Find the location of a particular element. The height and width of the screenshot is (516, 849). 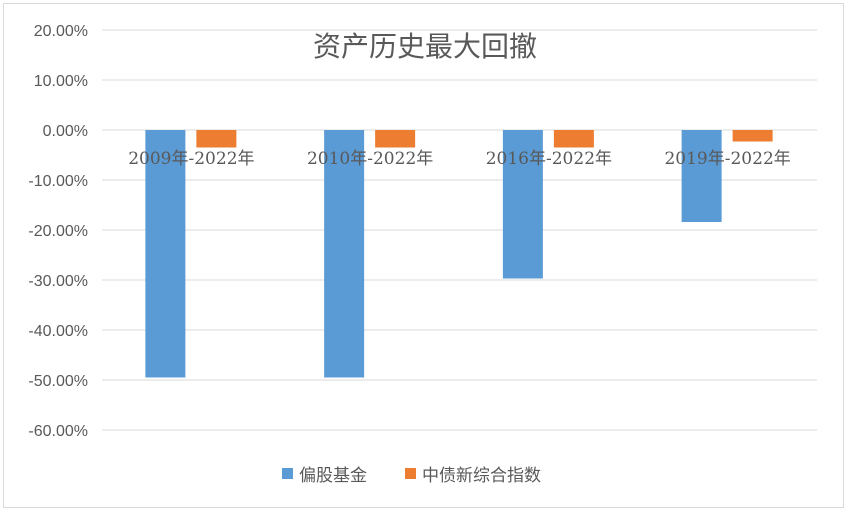

y-tick-label: 10.00% is located at coordinates (61, 81).